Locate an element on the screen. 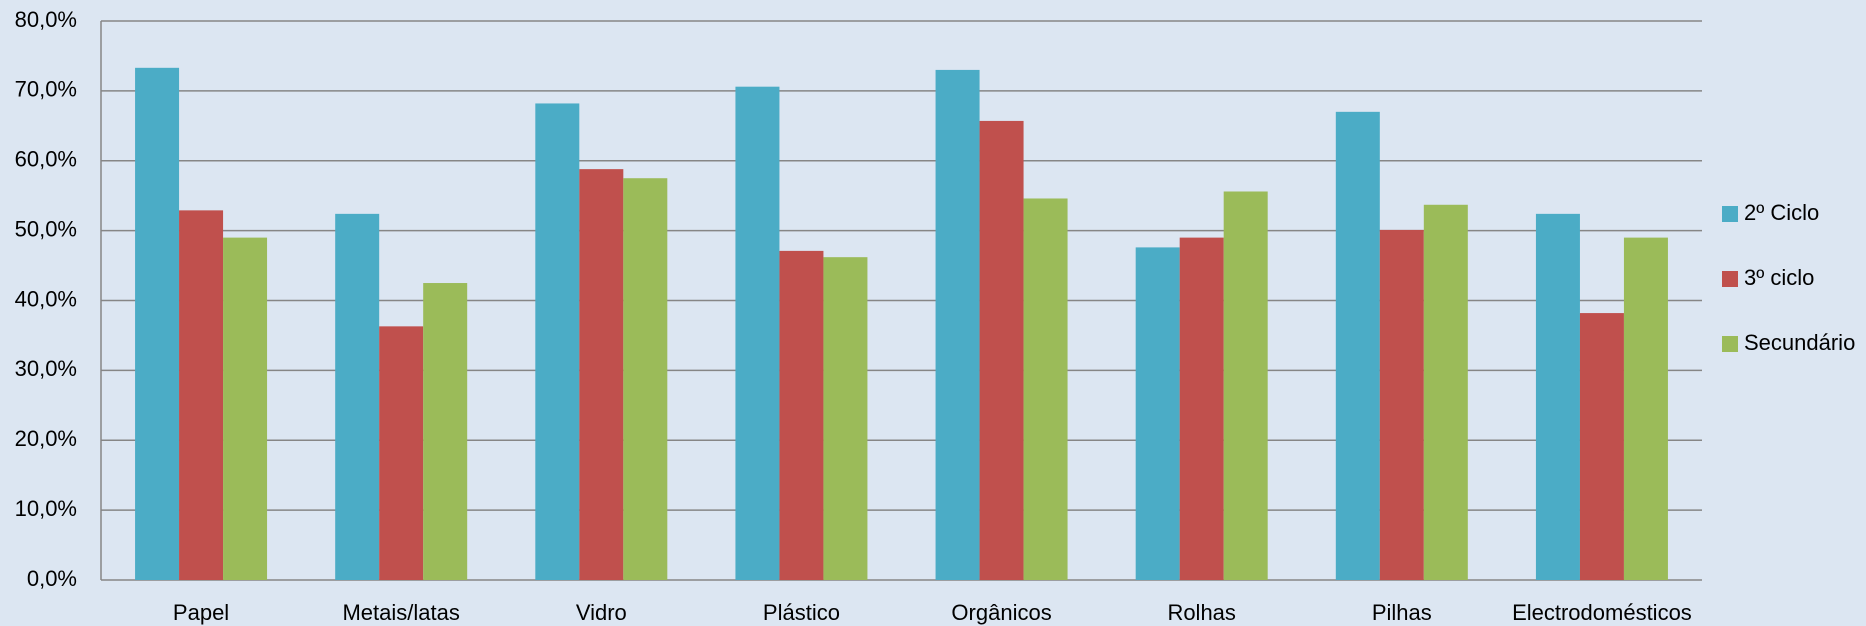 This screenshot has width=1866, height=626. y-tick-label: 50,0% is located at coordinates (46, 228).